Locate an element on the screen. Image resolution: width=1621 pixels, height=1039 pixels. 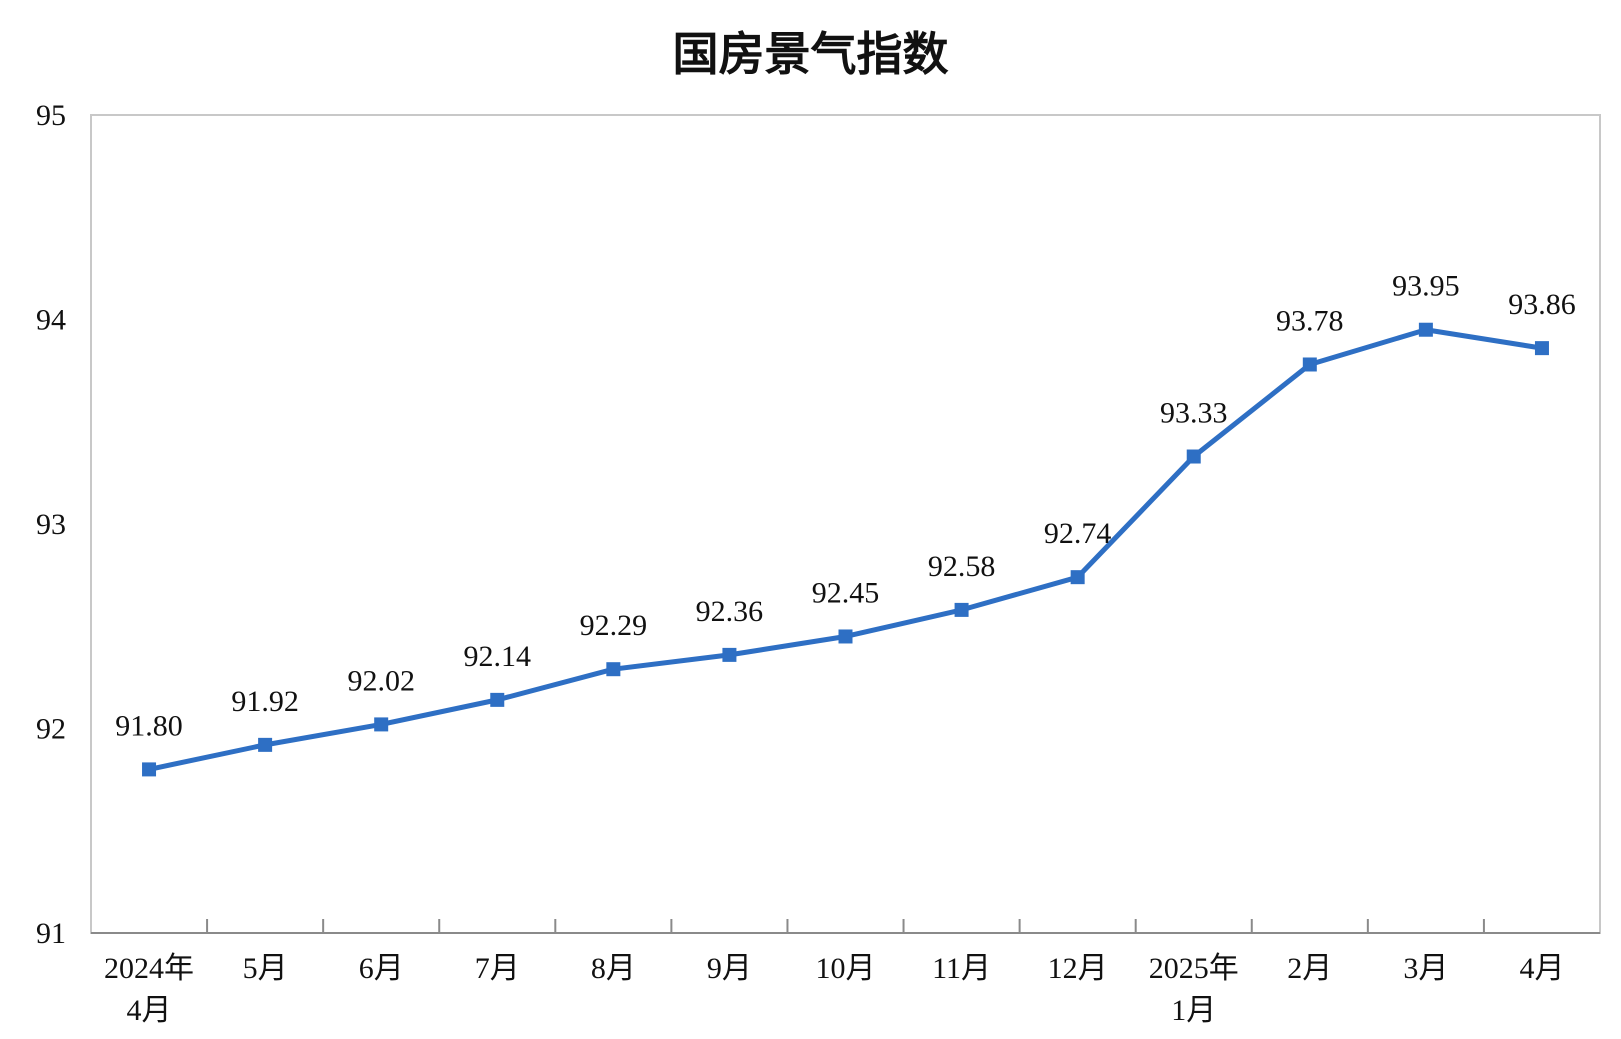
x-tick-label: 9月 is located at coordinates (729, 968).